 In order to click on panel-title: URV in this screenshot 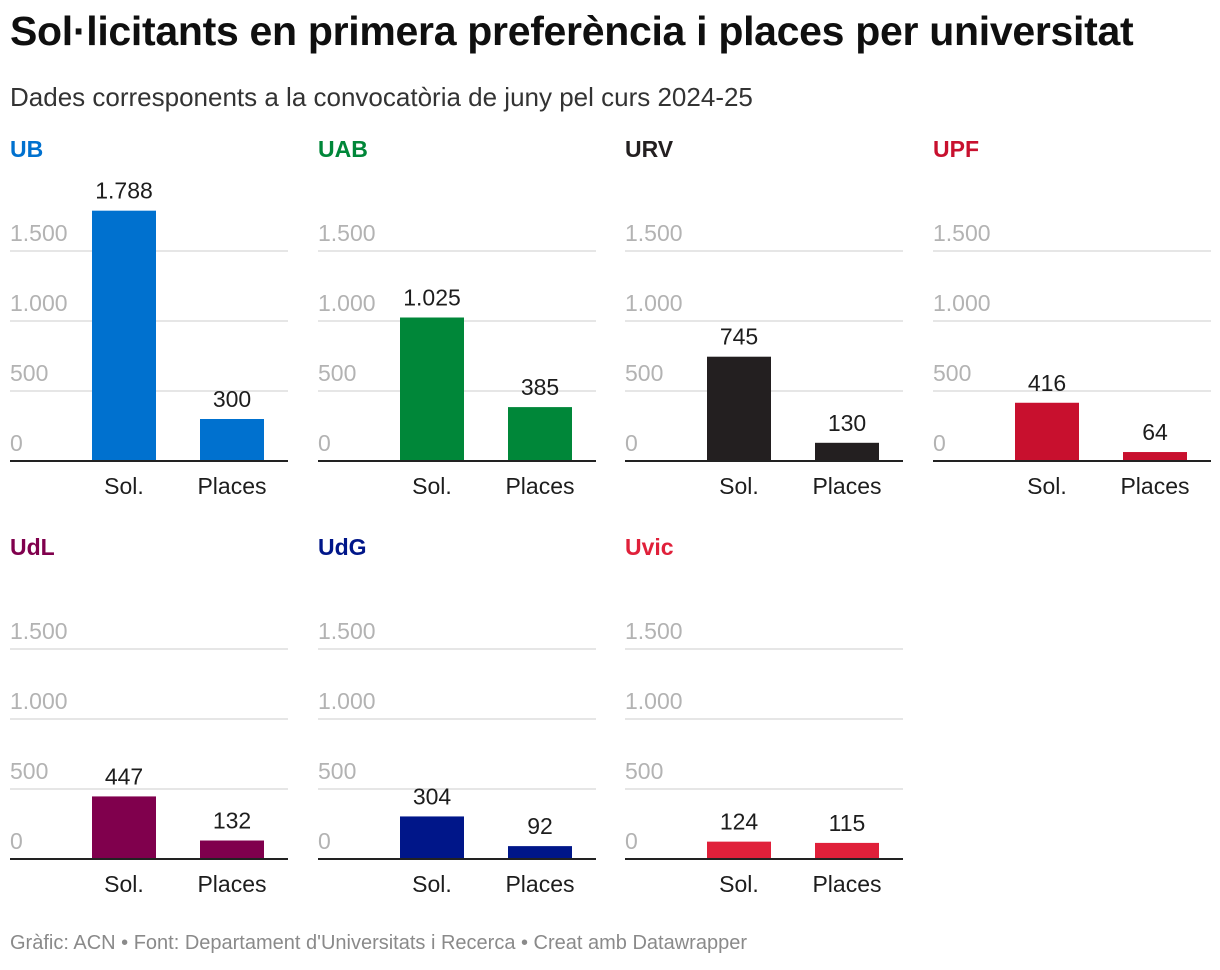, I will do `click(649, 149)`.